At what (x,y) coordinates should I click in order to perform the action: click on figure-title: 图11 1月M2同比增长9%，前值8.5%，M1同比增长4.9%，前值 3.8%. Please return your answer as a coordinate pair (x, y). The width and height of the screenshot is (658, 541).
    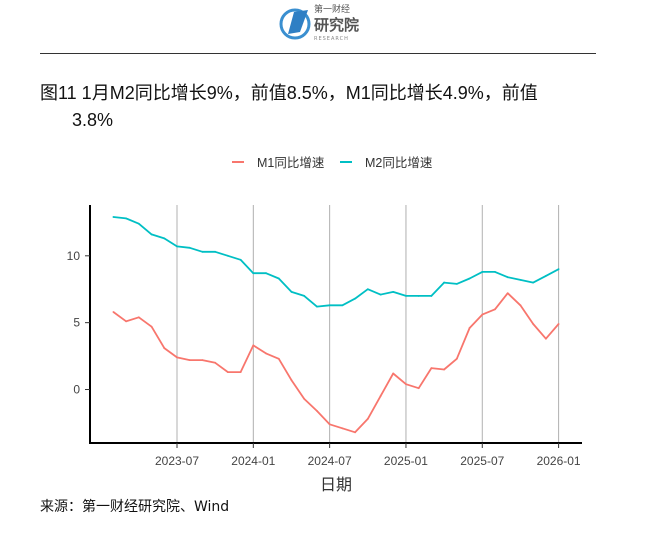
    Looking at the image, I should click on (340, 107).